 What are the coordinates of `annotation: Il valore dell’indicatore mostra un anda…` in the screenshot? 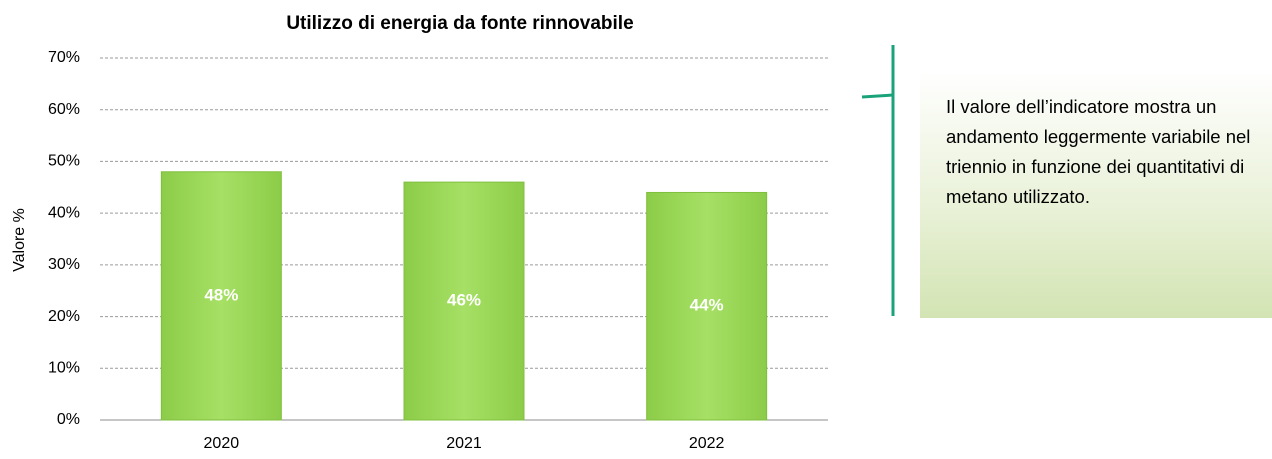 It's located at (1096, 194).